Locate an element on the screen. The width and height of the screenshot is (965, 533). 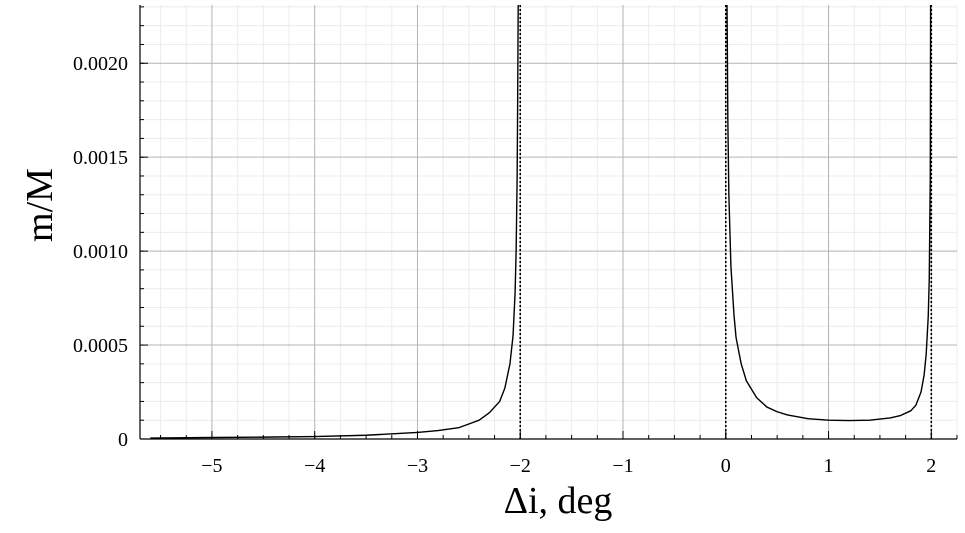
y-tick-label: 0.0005 is located at coordinates (100, 346).